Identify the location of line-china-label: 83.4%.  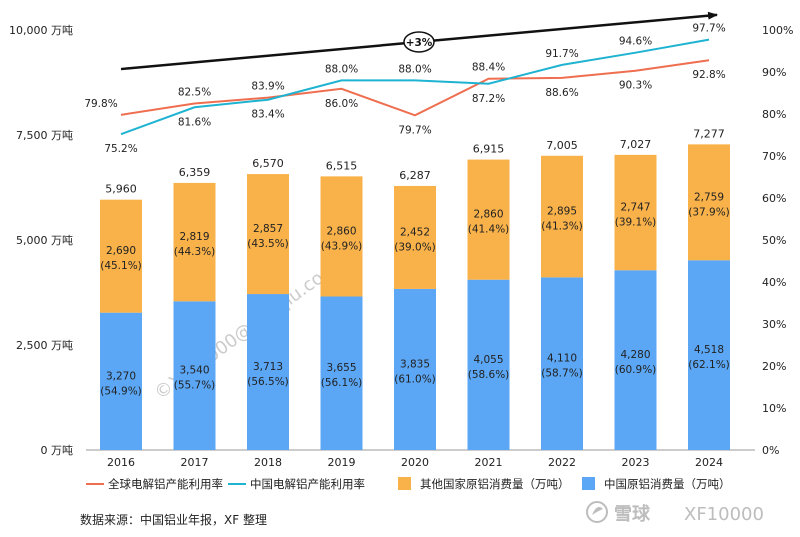
(267, 115).